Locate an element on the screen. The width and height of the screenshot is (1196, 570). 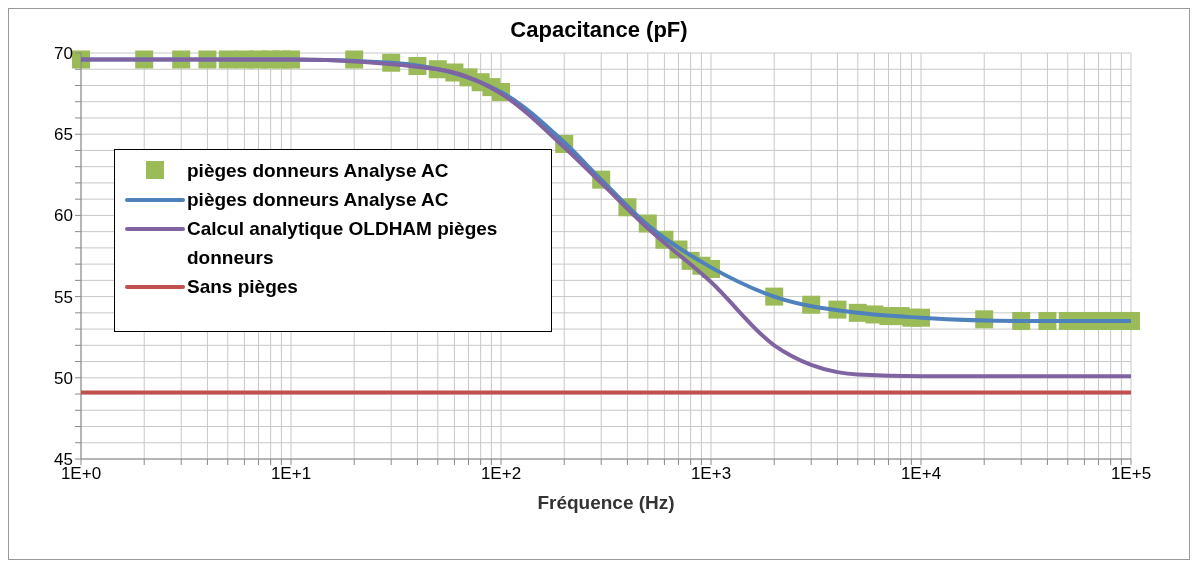
x-tick-label: 1E+5 is located at coordinates (1131, 474).